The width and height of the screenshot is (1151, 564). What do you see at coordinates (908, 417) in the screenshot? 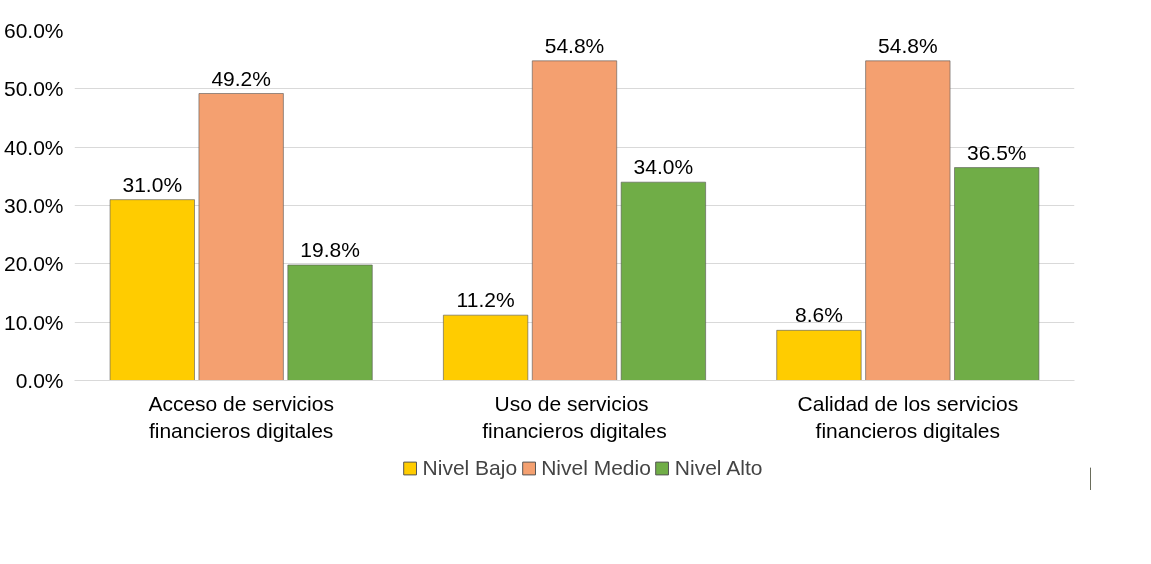
I see `x-tick-label: Calidad de los servicios financieros digitales` at bounding box center [908, 417].